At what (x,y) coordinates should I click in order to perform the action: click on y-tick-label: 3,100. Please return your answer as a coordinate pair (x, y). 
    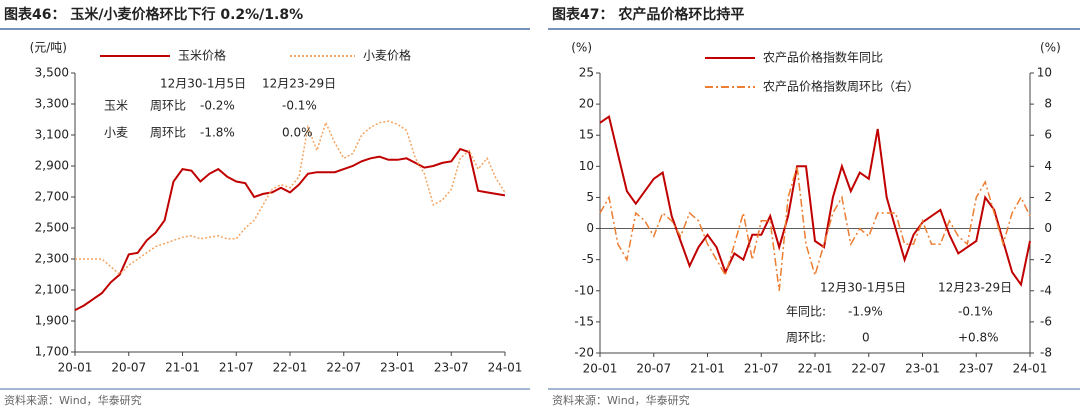
    Looking at the image, I should click on (52, 135).